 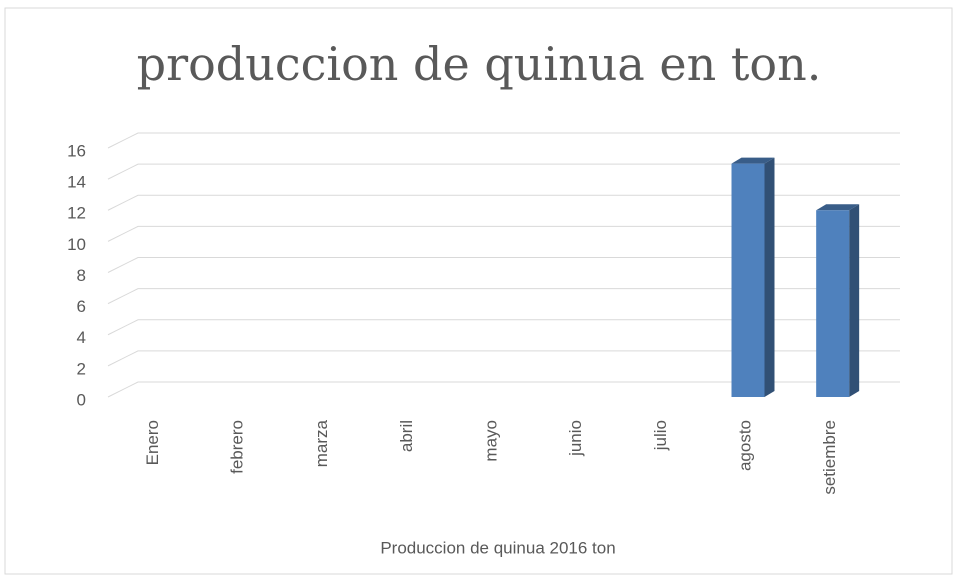 What do you see at coordinates (479, 64) in the screenshot?
I see `chart-title: produccion de quinua en ton.` at bounding box center [479, 64].